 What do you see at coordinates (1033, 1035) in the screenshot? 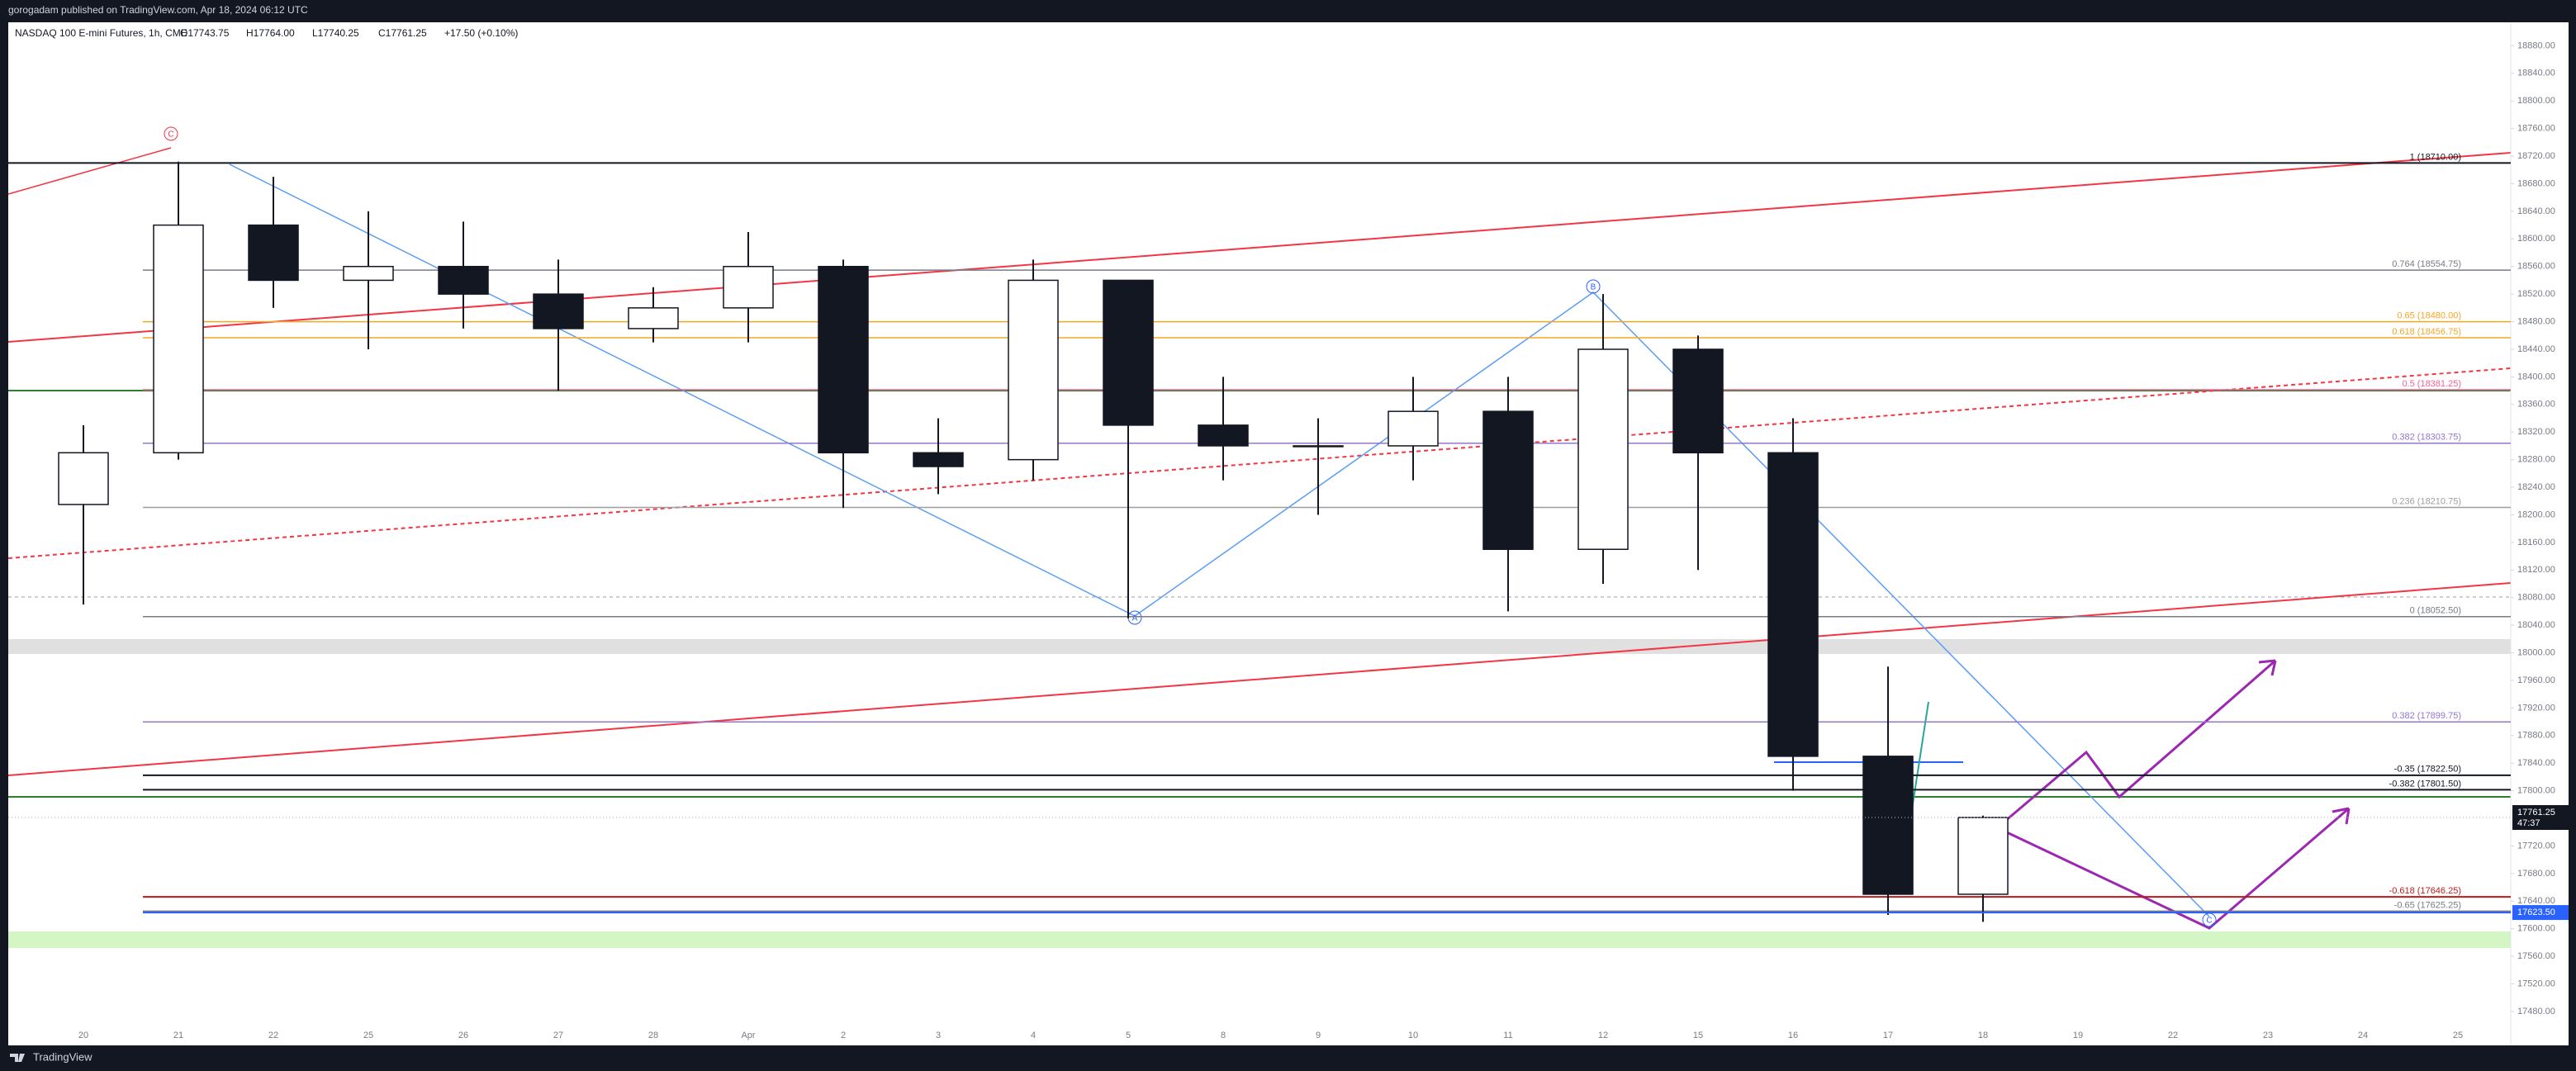
I see `x-tick-label: 4` at bounding box center [1033, 1035].